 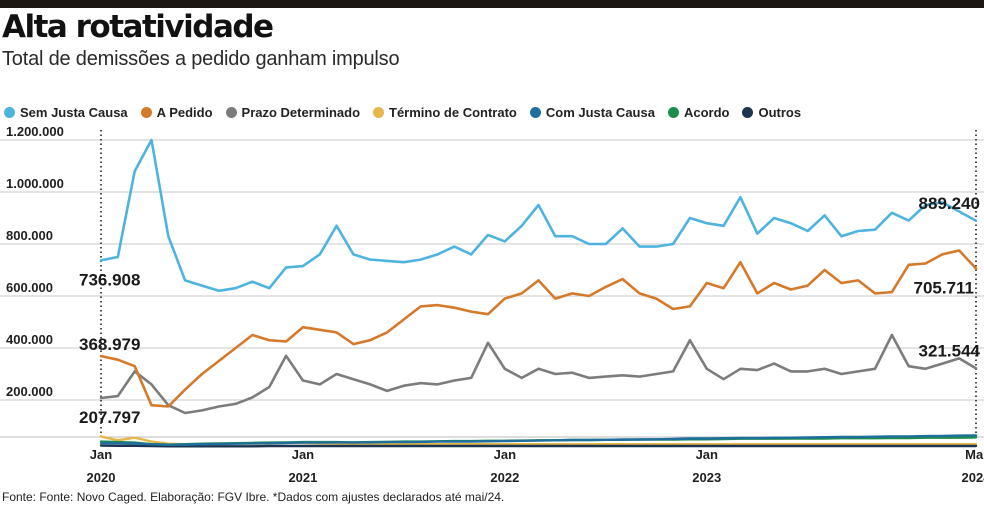 What do you see at coordinates (706, 112) in the screenshot?
I see `legend-label: Acordo` at bounding box center [706, 112].